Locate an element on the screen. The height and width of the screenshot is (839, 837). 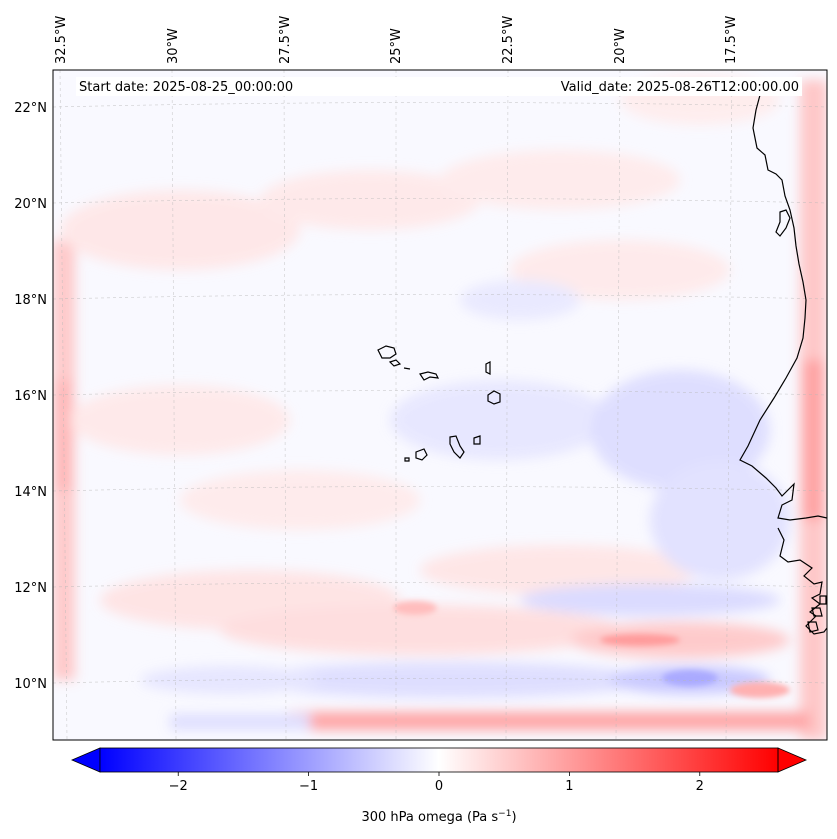
date-annotation-box is located at coordinates (439, 86).